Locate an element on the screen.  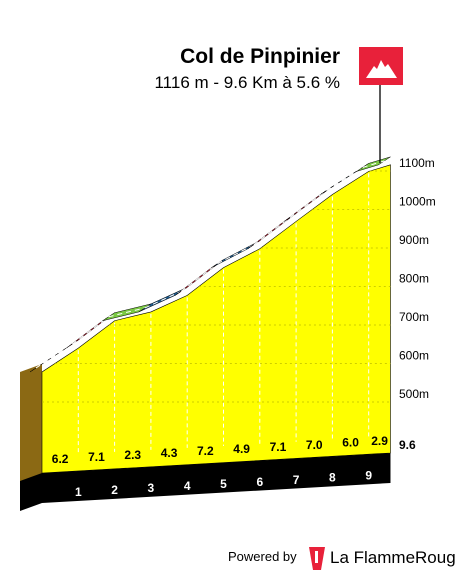
grade-label-km-6: 4.9 is located at coordinates (241, 449).